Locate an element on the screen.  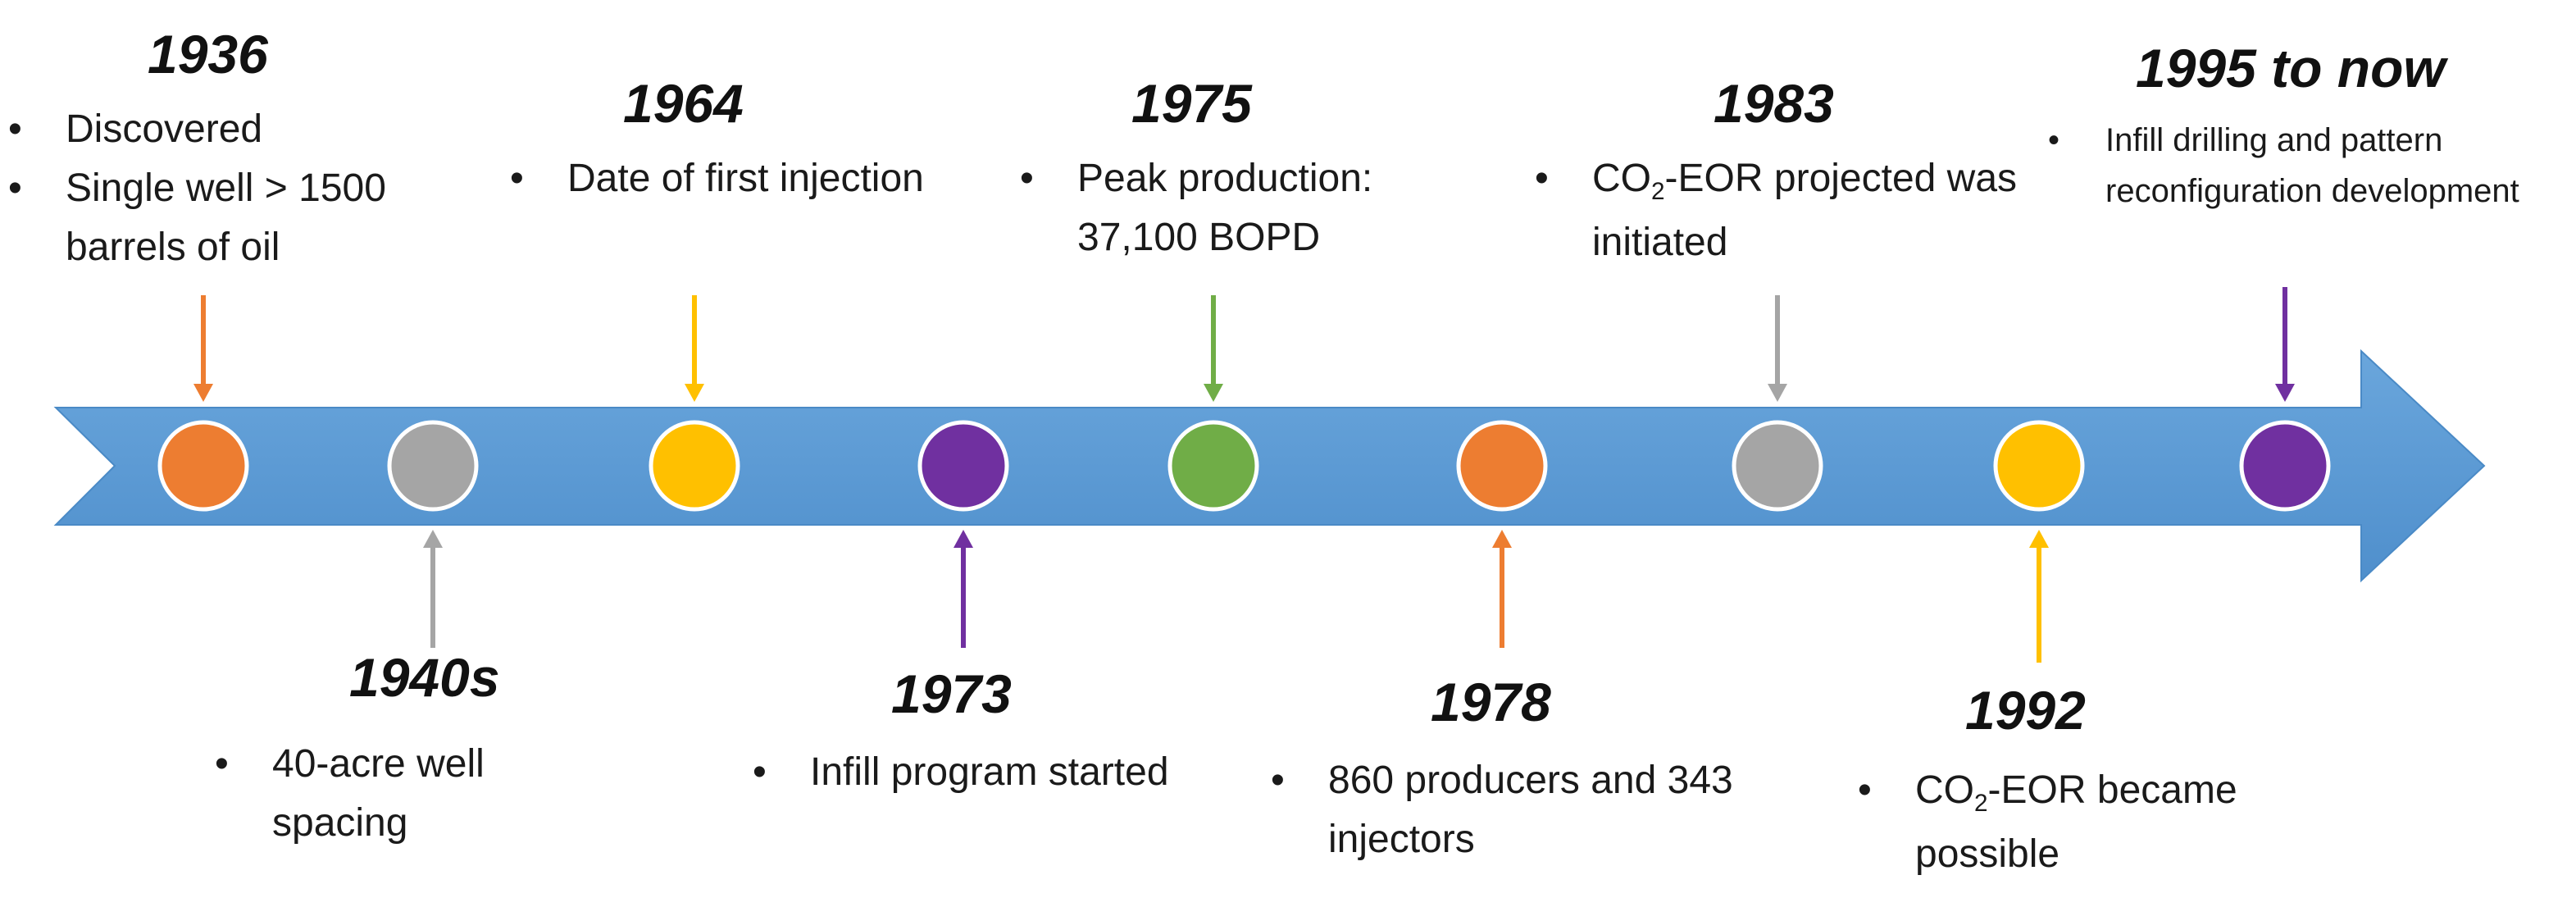
event-description-list: Infill program started is located at coordinates (958, 772).